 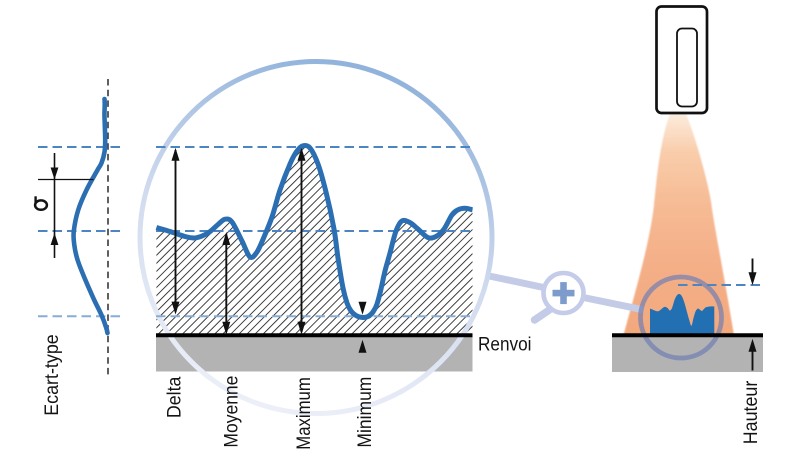 What do you see at coordinates (304, 413) in the screenshot?
I see `svg-text: Maximum` at bounding box center [304, 413].